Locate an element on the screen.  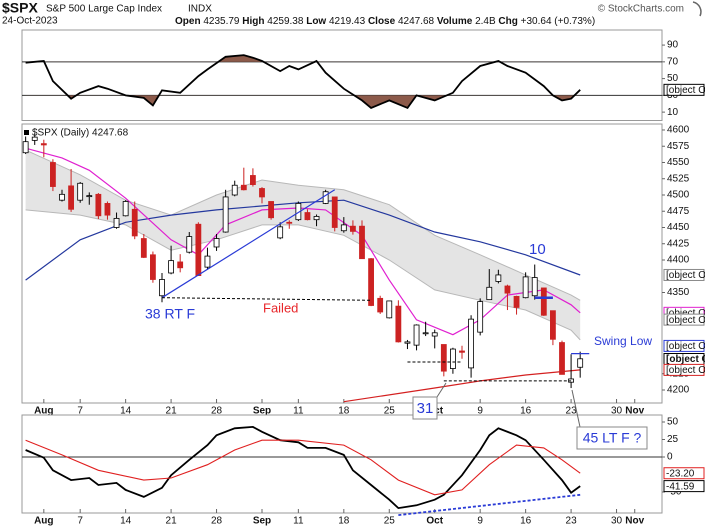
annotation: 31 is located at coordinates (425, 408).